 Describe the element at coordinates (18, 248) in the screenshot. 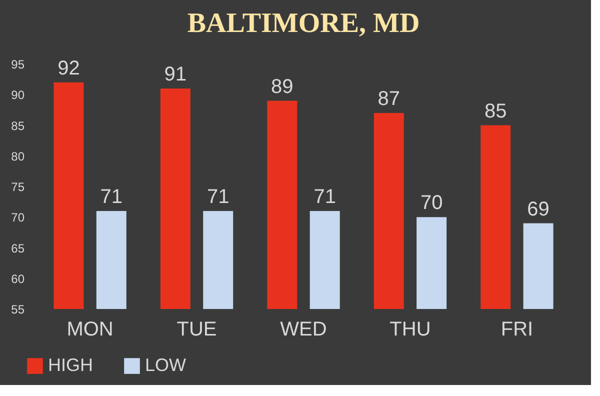

I see `y-tick-label: 65` at that location.